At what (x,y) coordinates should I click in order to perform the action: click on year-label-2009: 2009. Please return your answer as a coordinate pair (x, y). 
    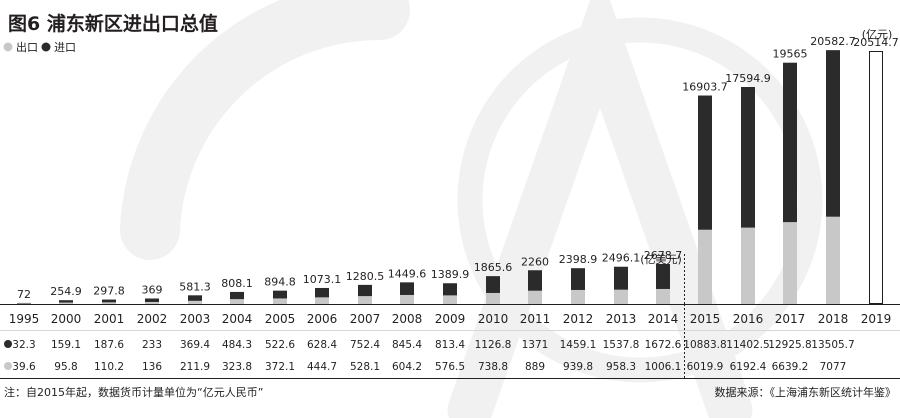
    Looking at the image, I should click on (450, 319).